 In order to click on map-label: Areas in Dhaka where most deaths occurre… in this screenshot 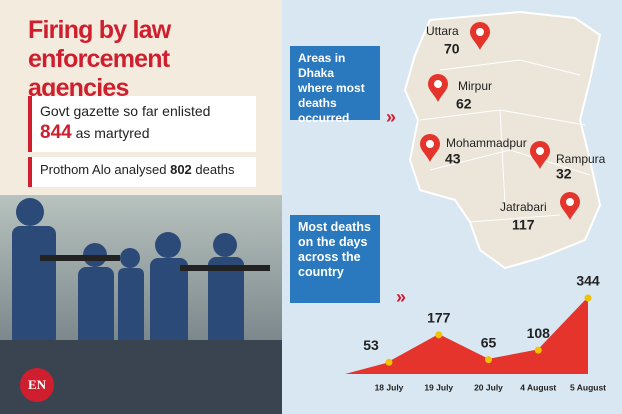, I will do `click(335, 85)`.